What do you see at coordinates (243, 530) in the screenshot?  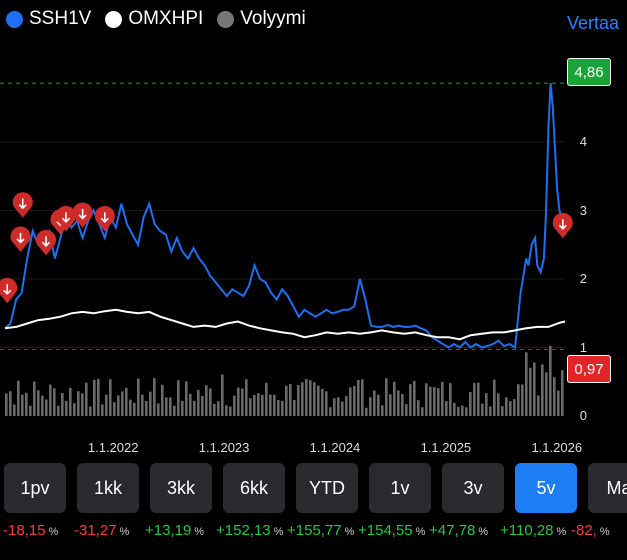 I see `change-value: +152,13` at bounding box center [243, 530].